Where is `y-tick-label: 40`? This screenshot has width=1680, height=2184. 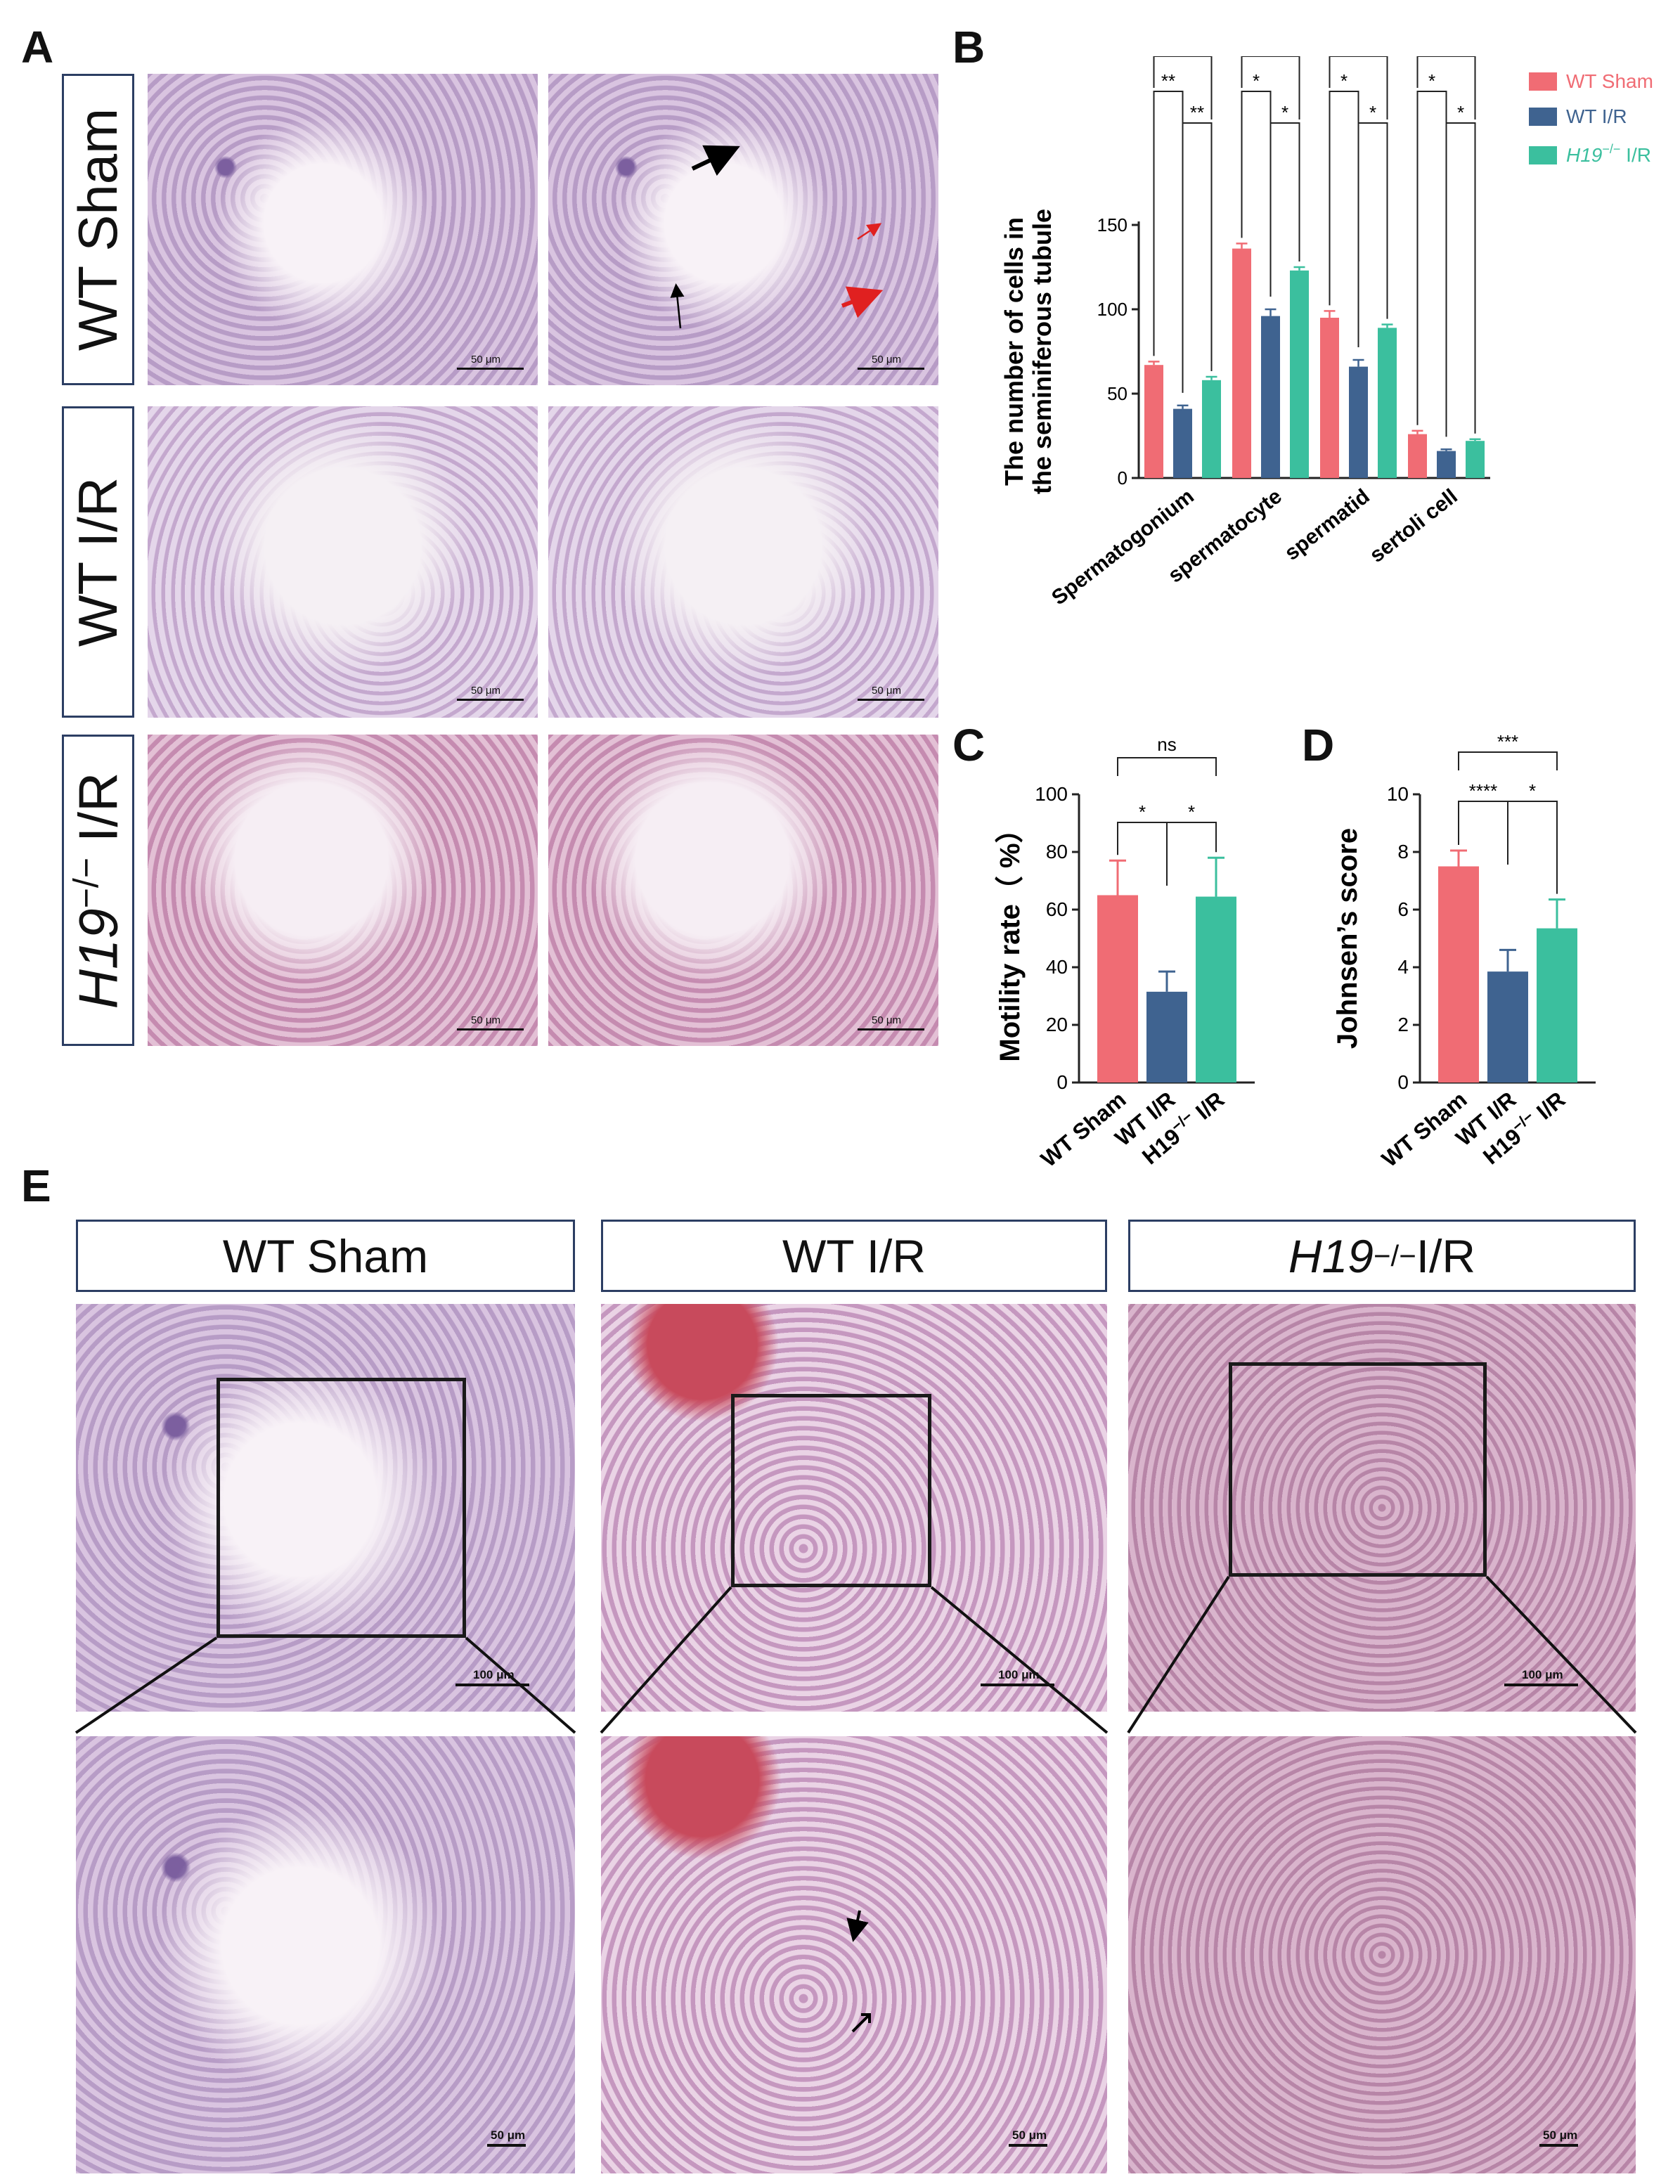
y-tick-label: 40 is located at coordinates (1057, 967).